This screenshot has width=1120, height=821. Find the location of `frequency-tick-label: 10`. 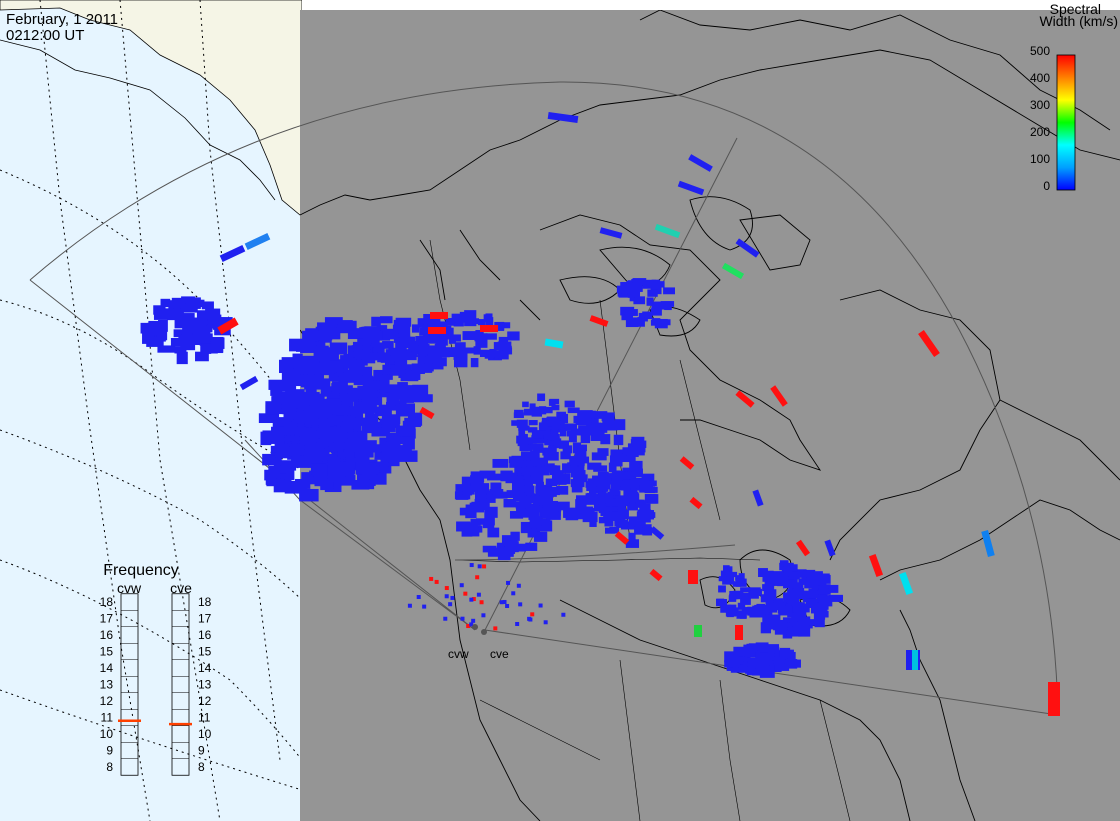

frequency-tick-label: 10 is located at coordinates (107, 734).